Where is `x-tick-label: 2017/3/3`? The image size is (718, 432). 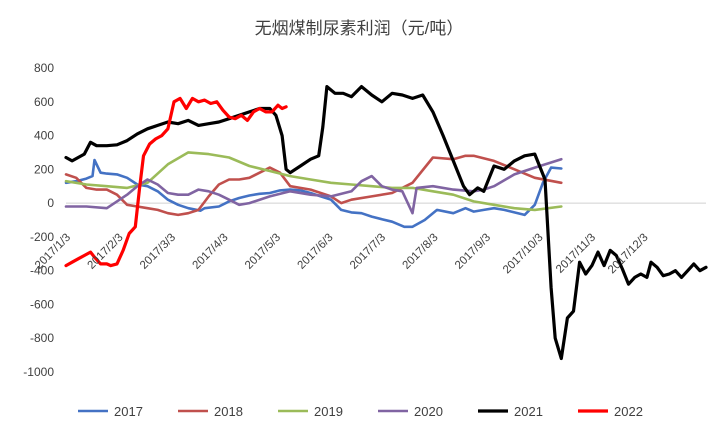
x-tick-label: 2017/3/3 is located at coordinates (158, 252).